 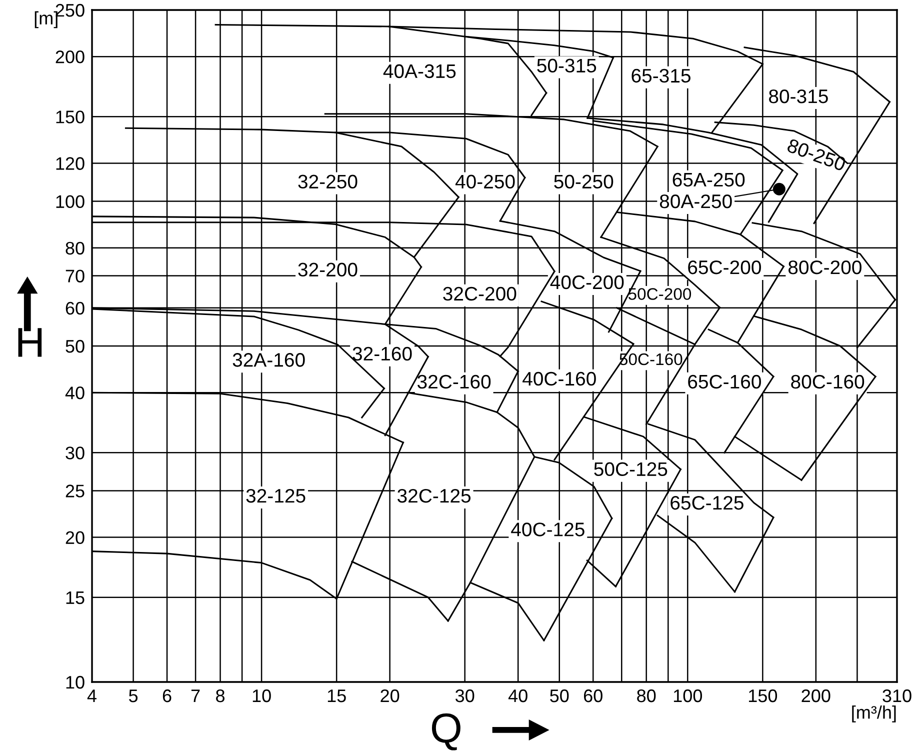 I want to click on x-tick-label: 60, so click(x=593, y=695).